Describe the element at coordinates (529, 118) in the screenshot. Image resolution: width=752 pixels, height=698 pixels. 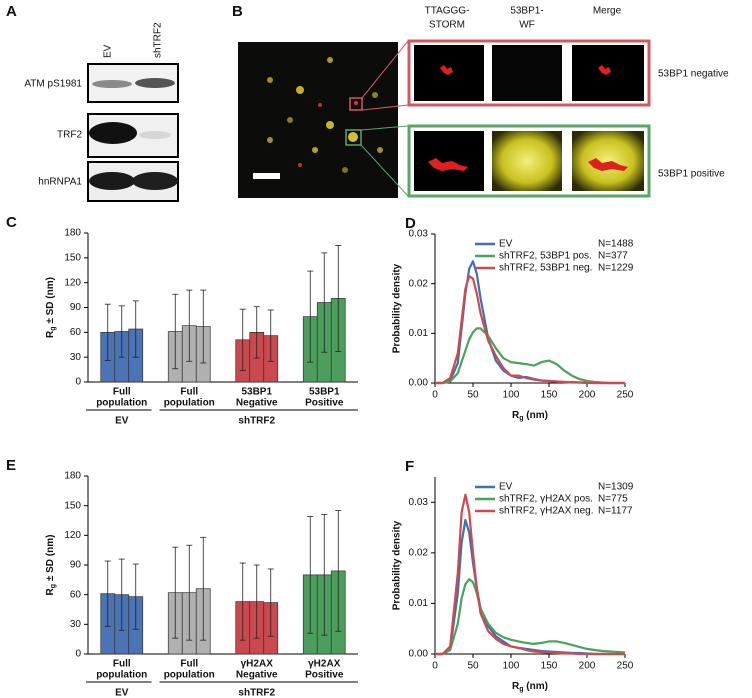
I see `insets` at that location.